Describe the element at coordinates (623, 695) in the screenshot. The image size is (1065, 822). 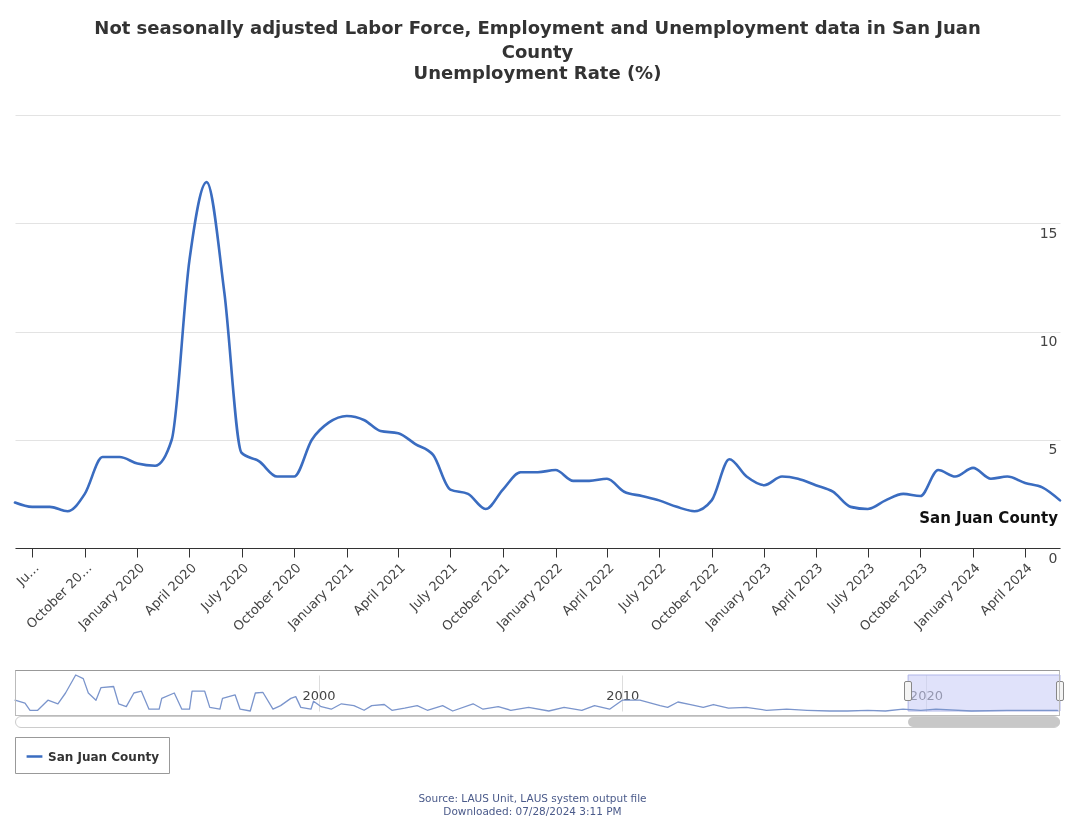
I see `x-tick-label: 2010` at that location.